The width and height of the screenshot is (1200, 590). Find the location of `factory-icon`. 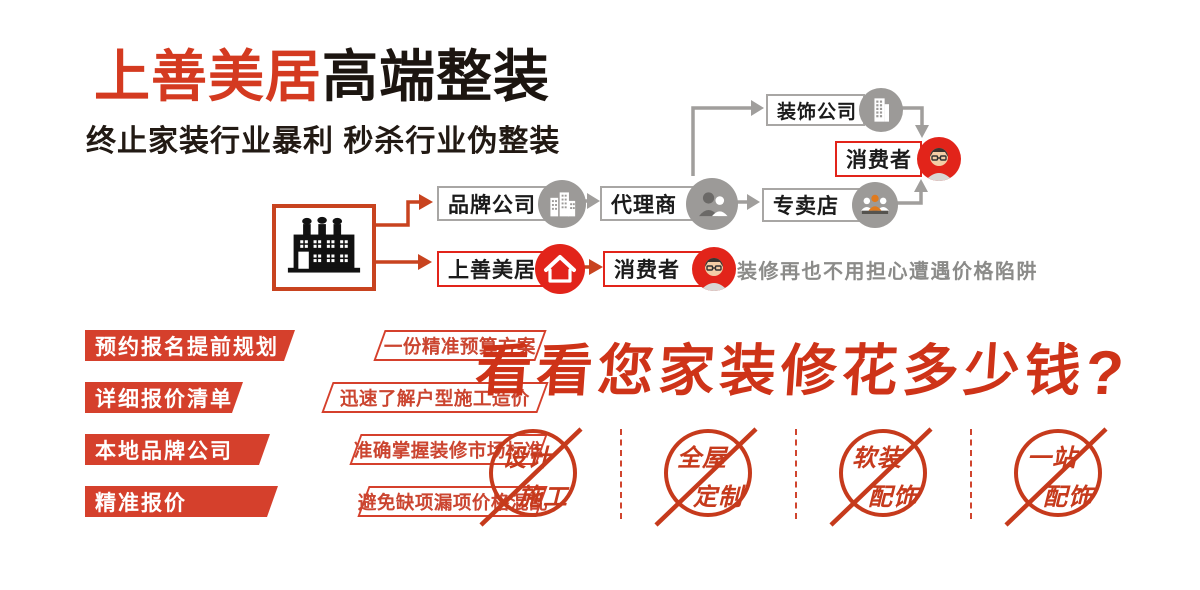

factory-icon is located at coordinates (324, 247).